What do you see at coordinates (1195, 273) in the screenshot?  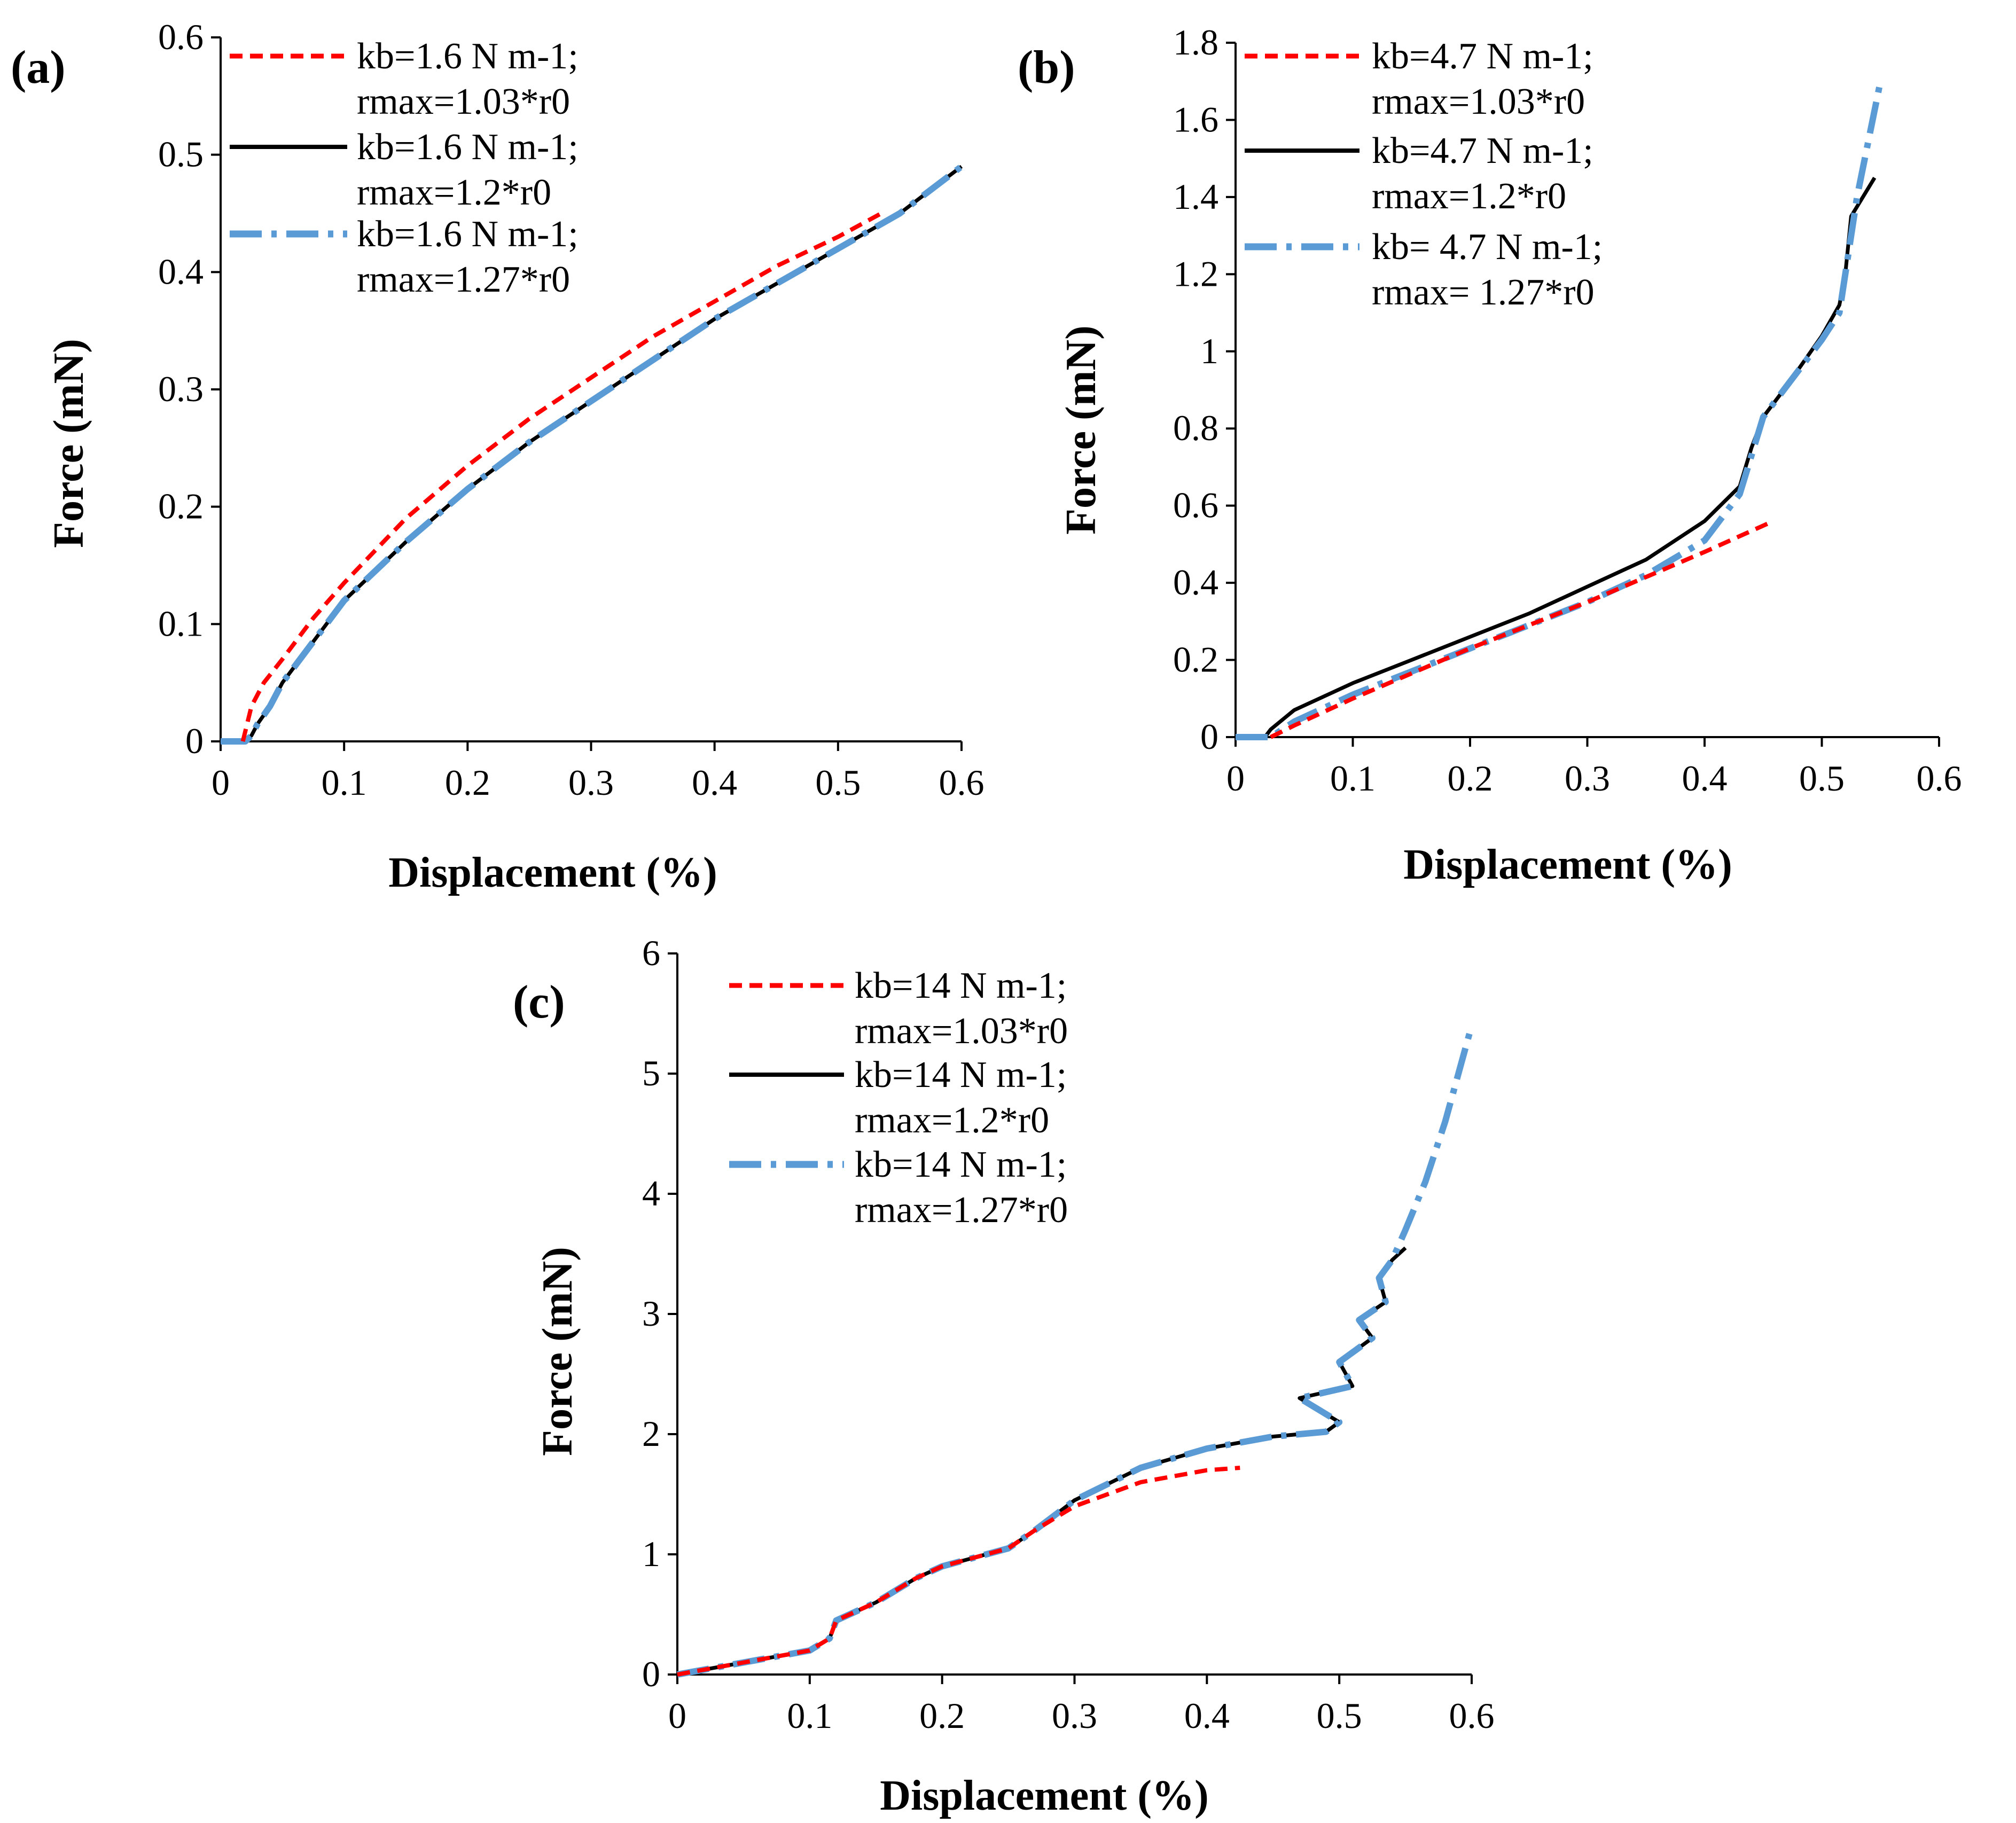 I see `y-tick-label-b-6: 1.2` at bounding box center [1195, 273].